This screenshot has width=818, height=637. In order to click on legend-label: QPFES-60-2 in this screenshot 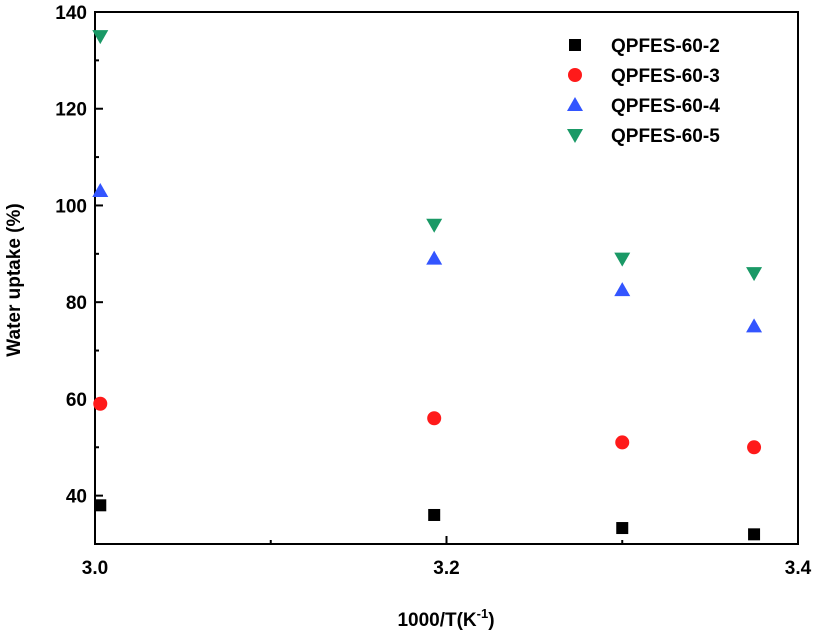, I will do `click(665, 46)`.